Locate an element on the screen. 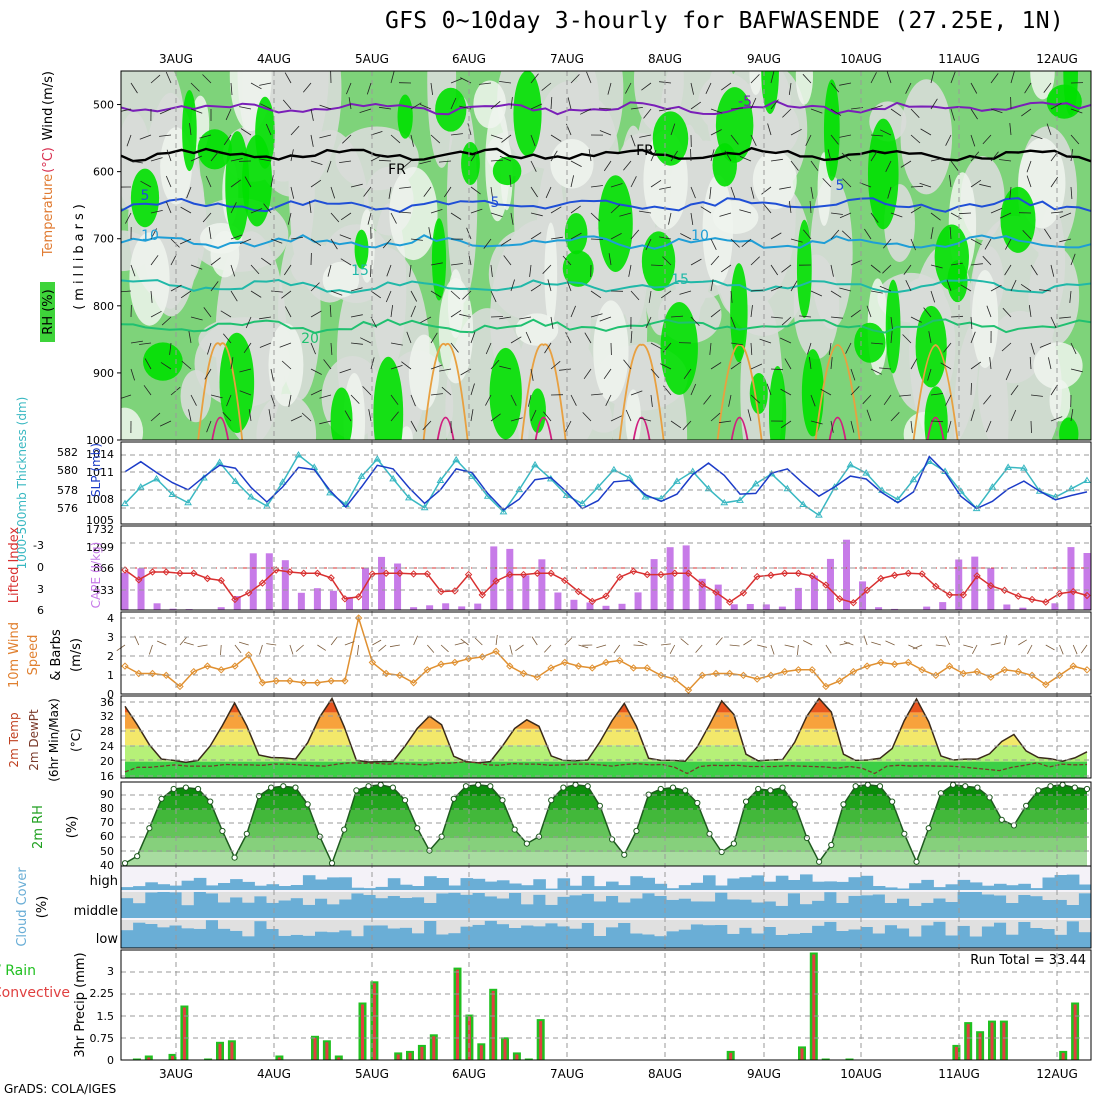 This screenshot has width=1100, height=1100. thickness-label: 1000-500mb Thickness (dm) is located at coordinates (22, 483).